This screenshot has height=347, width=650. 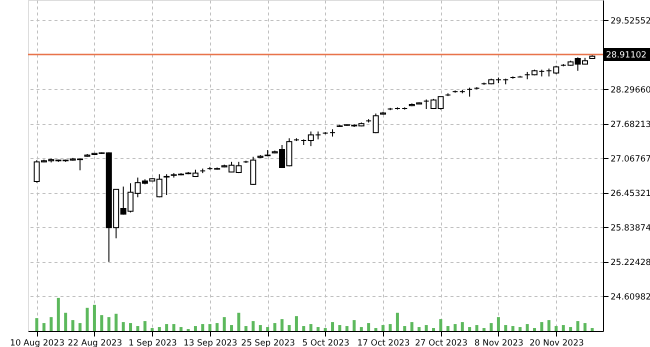 What do you see at coordinates (268, 342) in the screenshot?
I see `x-tick-label: 25 Sep 2023` at bounding box center [268, 342].